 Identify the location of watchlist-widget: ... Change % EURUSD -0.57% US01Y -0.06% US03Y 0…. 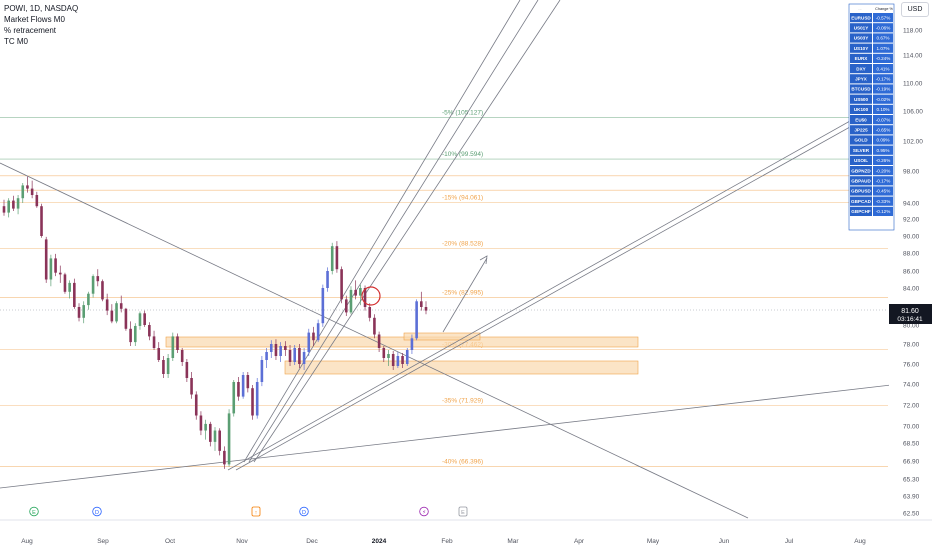
(871, 117).